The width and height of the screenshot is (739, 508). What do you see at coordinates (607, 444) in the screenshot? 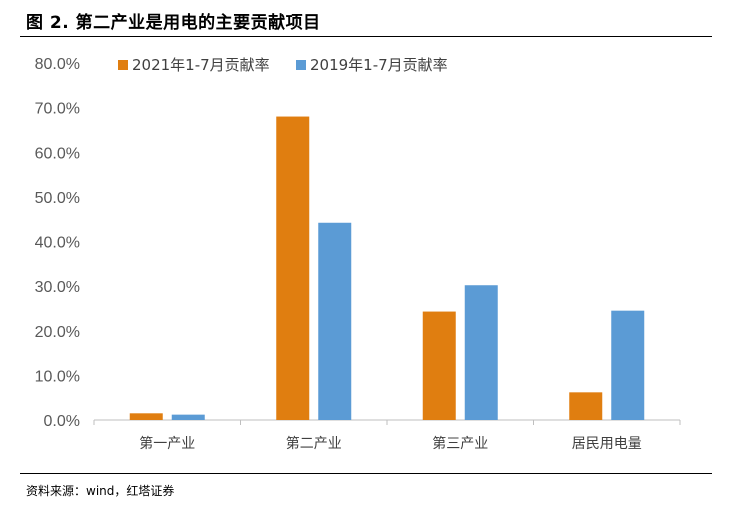
I see `category-label: 居民用电量` at bounding box center [607, 444].